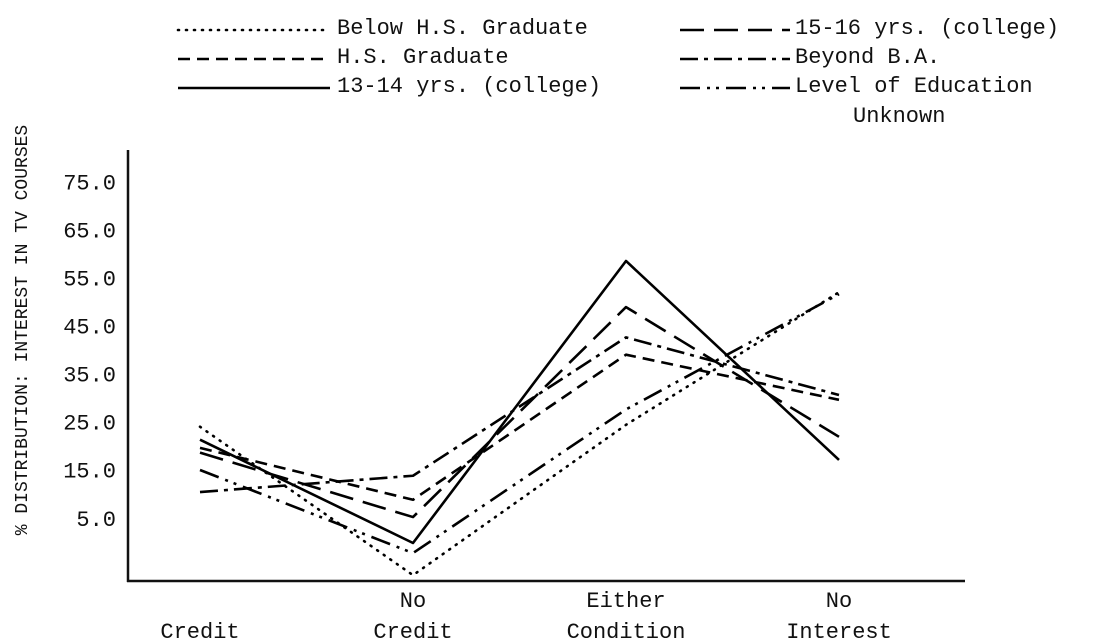 This screenshot has width=1112, height=644. I want to click on y-tick-label: 45.0, so click(89, 328).